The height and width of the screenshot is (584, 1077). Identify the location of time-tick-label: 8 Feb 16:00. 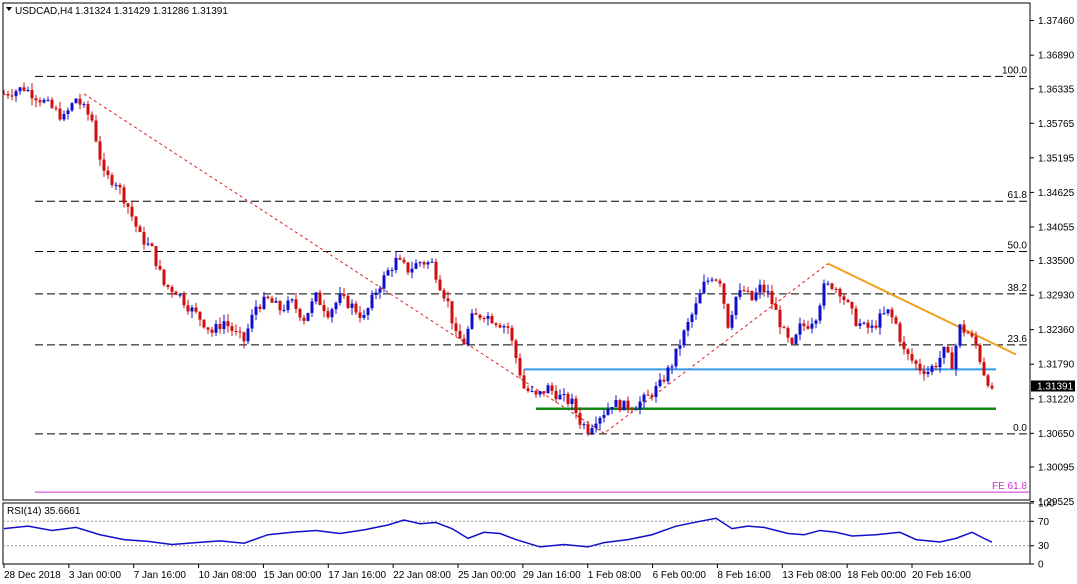
(744, 575).